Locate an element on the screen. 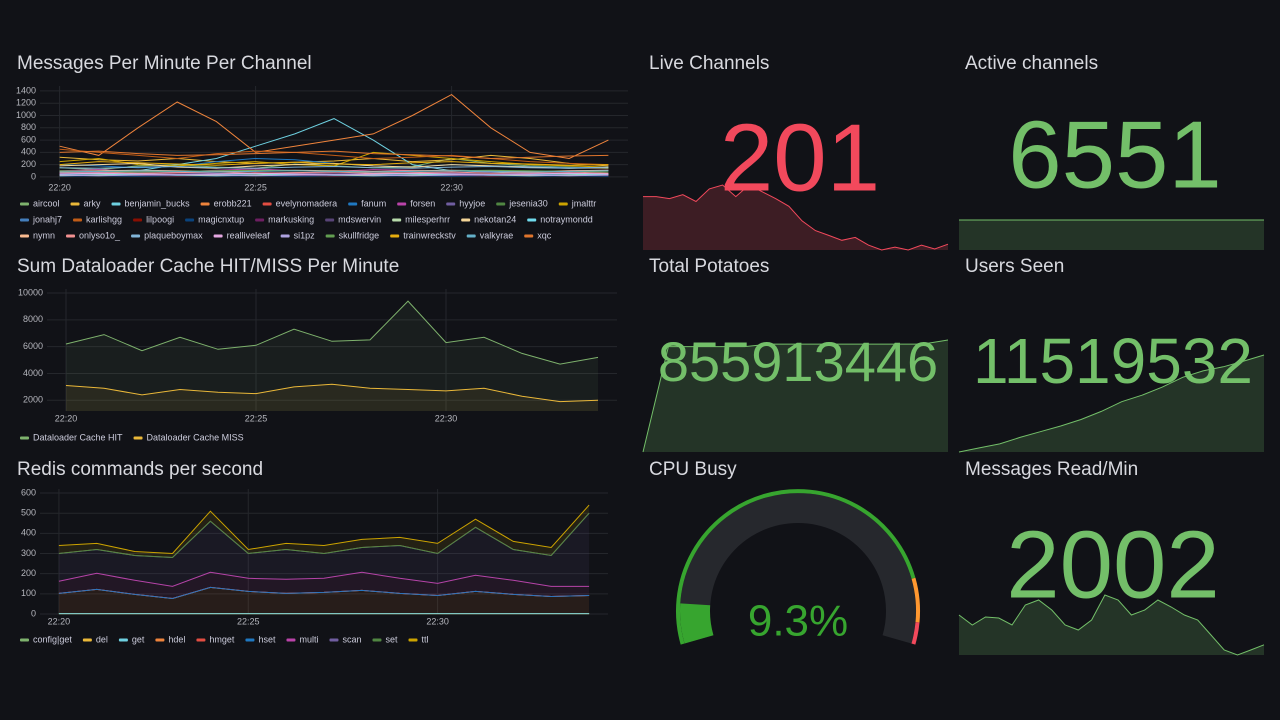 The width and height of the screenshot is (1280, 720). legend-item: skullfridge is located at coordinates (352, 235).